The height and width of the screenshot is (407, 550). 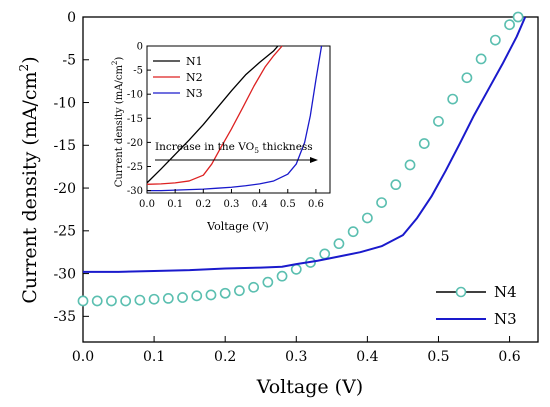 I want to click on main-y-tick-label: -5, so click(x=69, y=61).